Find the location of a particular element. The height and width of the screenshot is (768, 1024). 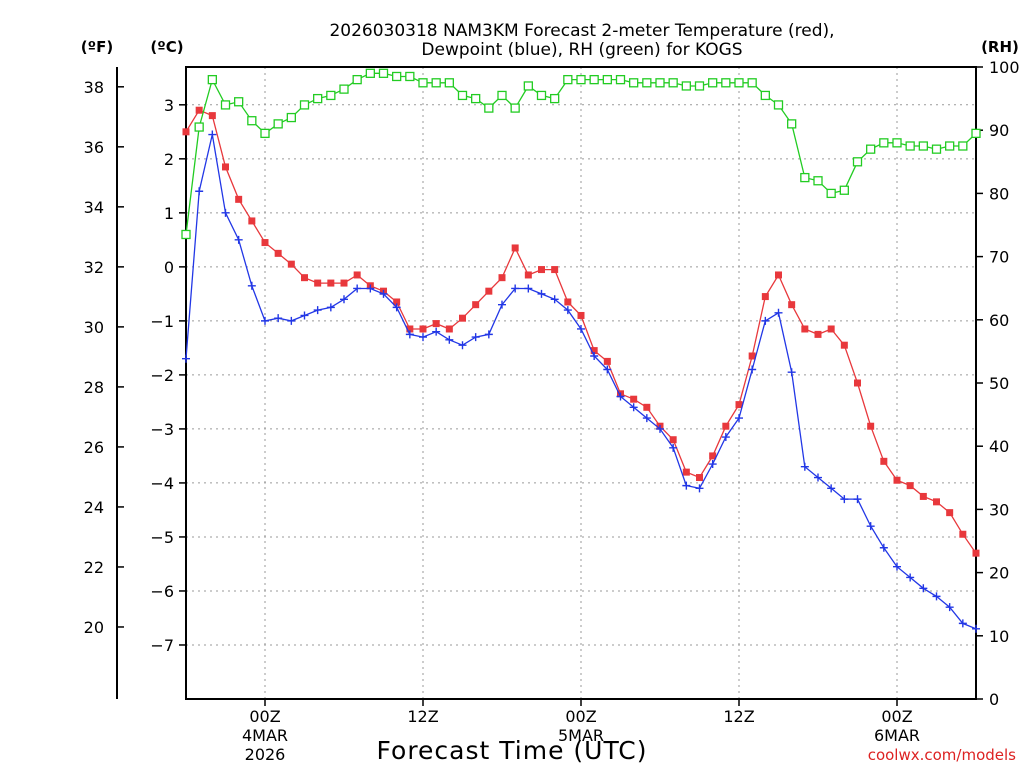

celsius-axis: −7 −6 −5 −4 −3 −2 −1 0 1 2 3 is located at coordinates (168, 375).